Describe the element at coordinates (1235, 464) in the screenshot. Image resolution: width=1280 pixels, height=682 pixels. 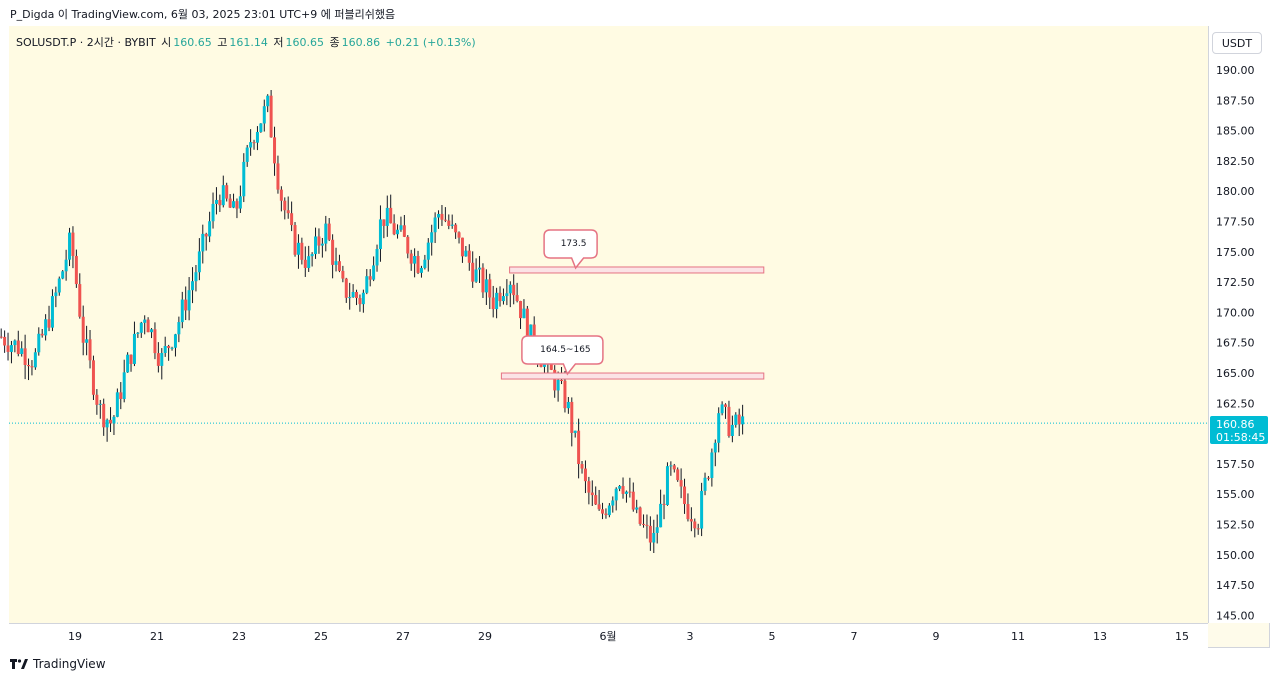
I see `price-tick-label: 157.50` at that location.